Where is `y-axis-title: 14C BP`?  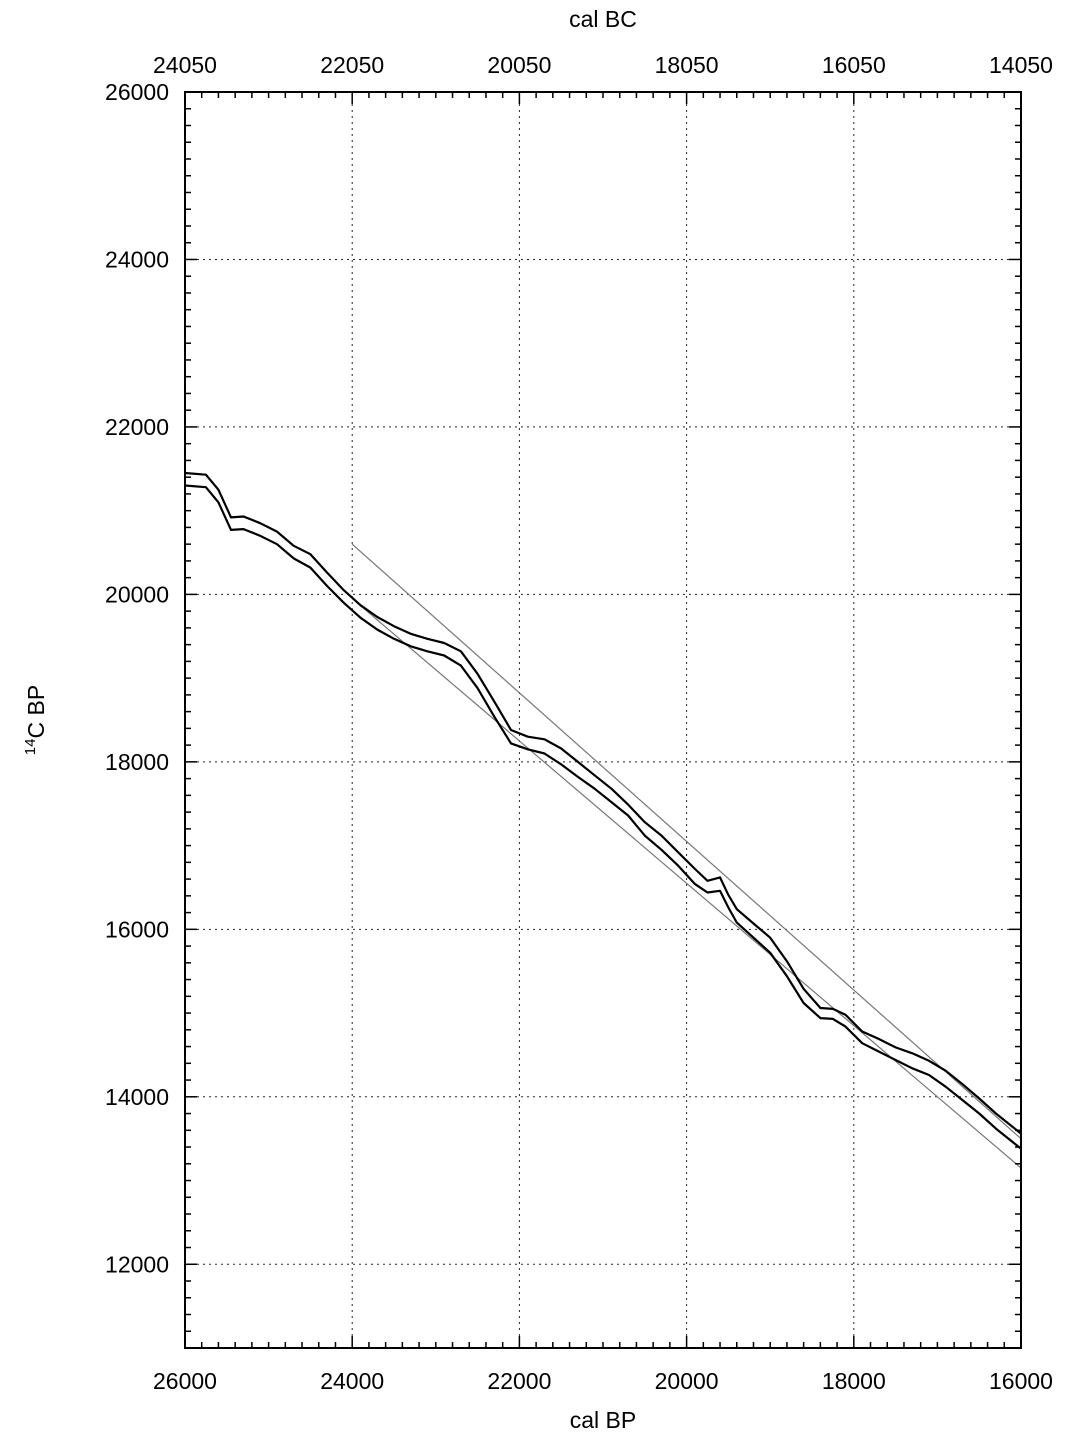
y-axis-title: 14C BP is located at coordinates (35, 720).